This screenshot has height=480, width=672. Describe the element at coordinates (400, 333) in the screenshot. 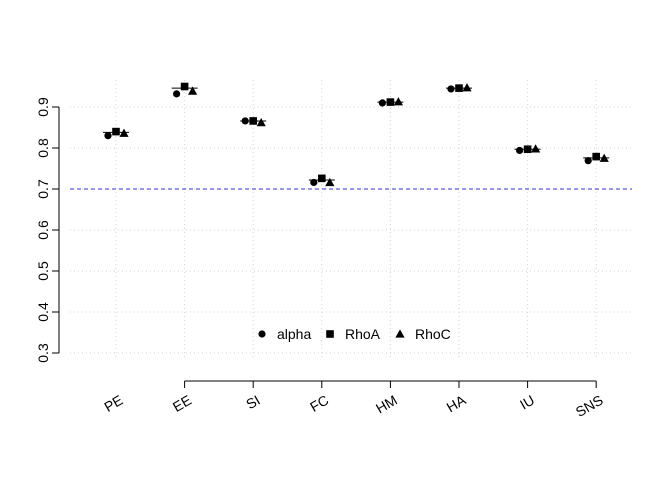

I see `legend-marker-rhoc` at that location.